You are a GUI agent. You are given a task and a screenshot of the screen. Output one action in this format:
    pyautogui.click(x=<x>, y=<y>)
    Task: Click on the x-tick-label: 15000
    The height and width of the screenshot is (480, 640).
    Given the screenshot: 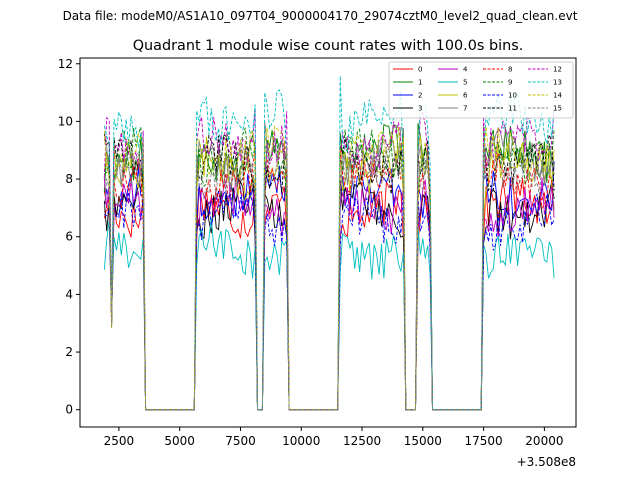 What is the action you would take?
    pyautogui.click(x=423, y=441)
    